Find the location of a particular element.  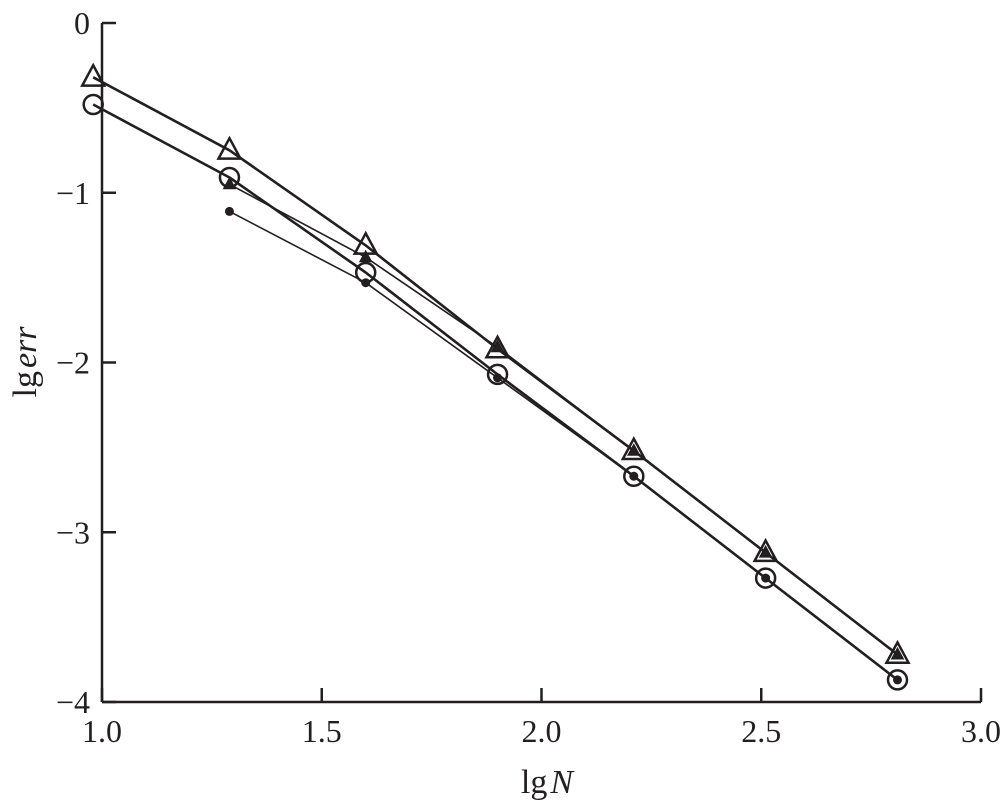

y-tick-label: −3 is located at coordinates (73, 532).